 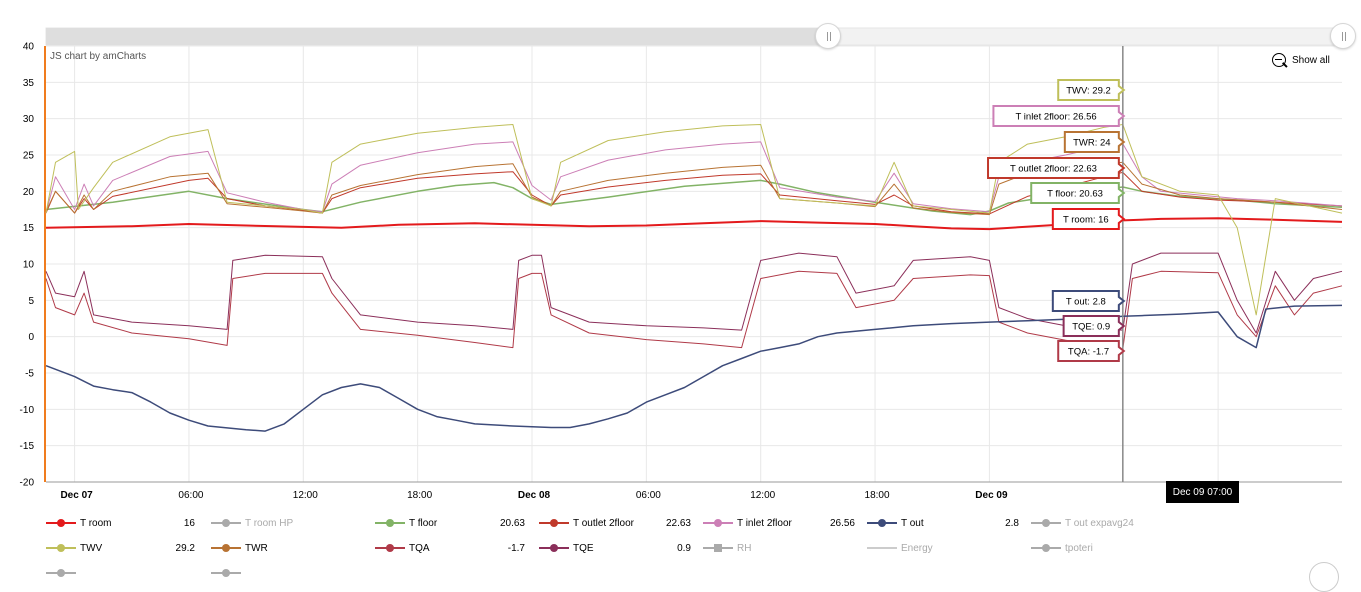 I want to click on tooltip: TWV: 29.2, so click(x=1091, y=90).